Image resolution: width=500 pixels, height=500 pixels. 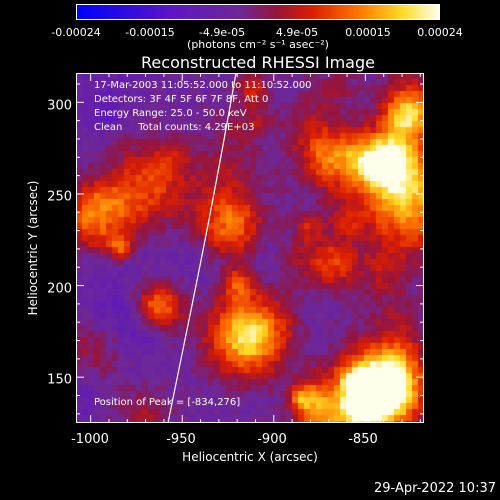 I want to click on y-tick-label: 200, so click(x=59, y=289).